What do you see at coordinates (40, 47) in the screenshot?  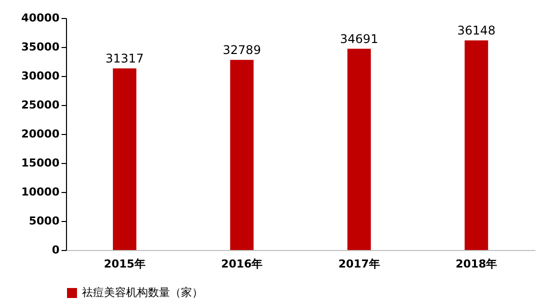 I see `y-tick-label: 35000` at bounding box center [40, 47].